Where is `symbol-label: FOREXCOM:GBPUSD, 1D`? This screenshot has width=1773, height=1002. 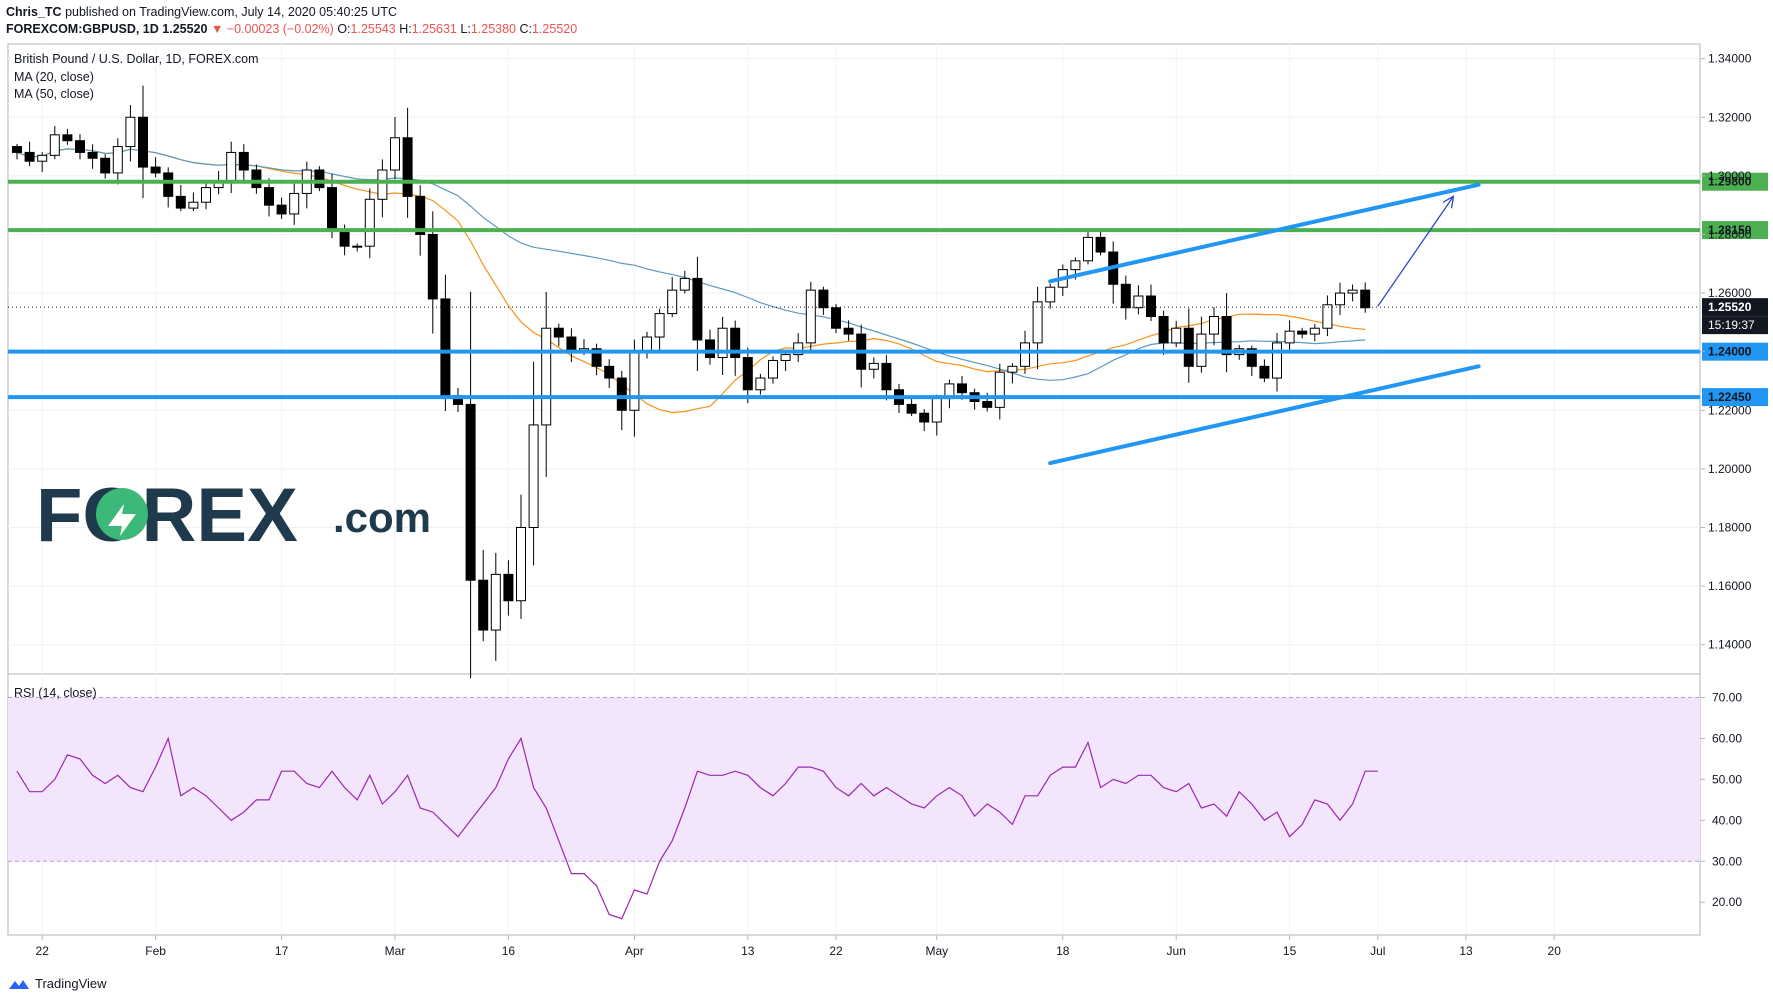 symbol-label: FOREXCOM:GBPUSD, 1D is located at coordinates (82, 29).